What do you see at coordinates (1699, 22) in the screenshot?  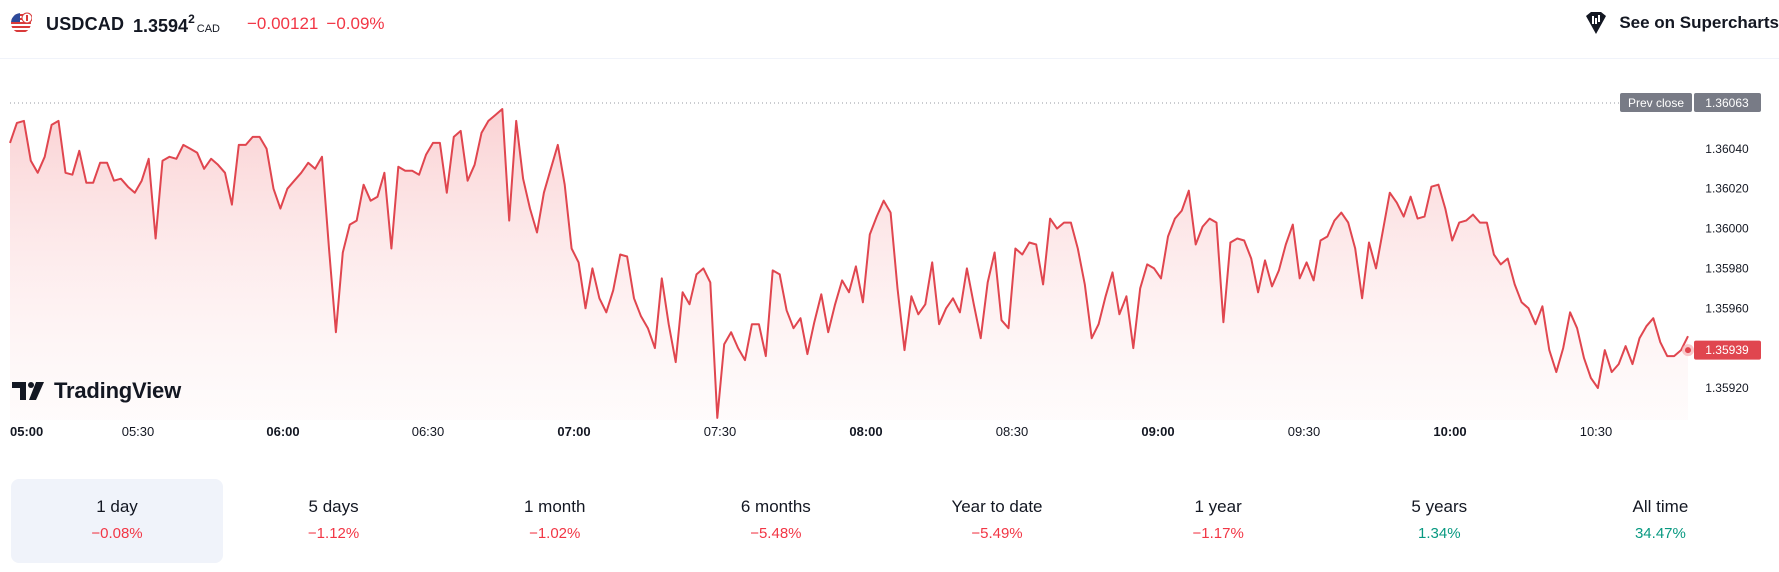 I see `supercharts-label: See on Supercharts` at bounding box center [1699, 22].